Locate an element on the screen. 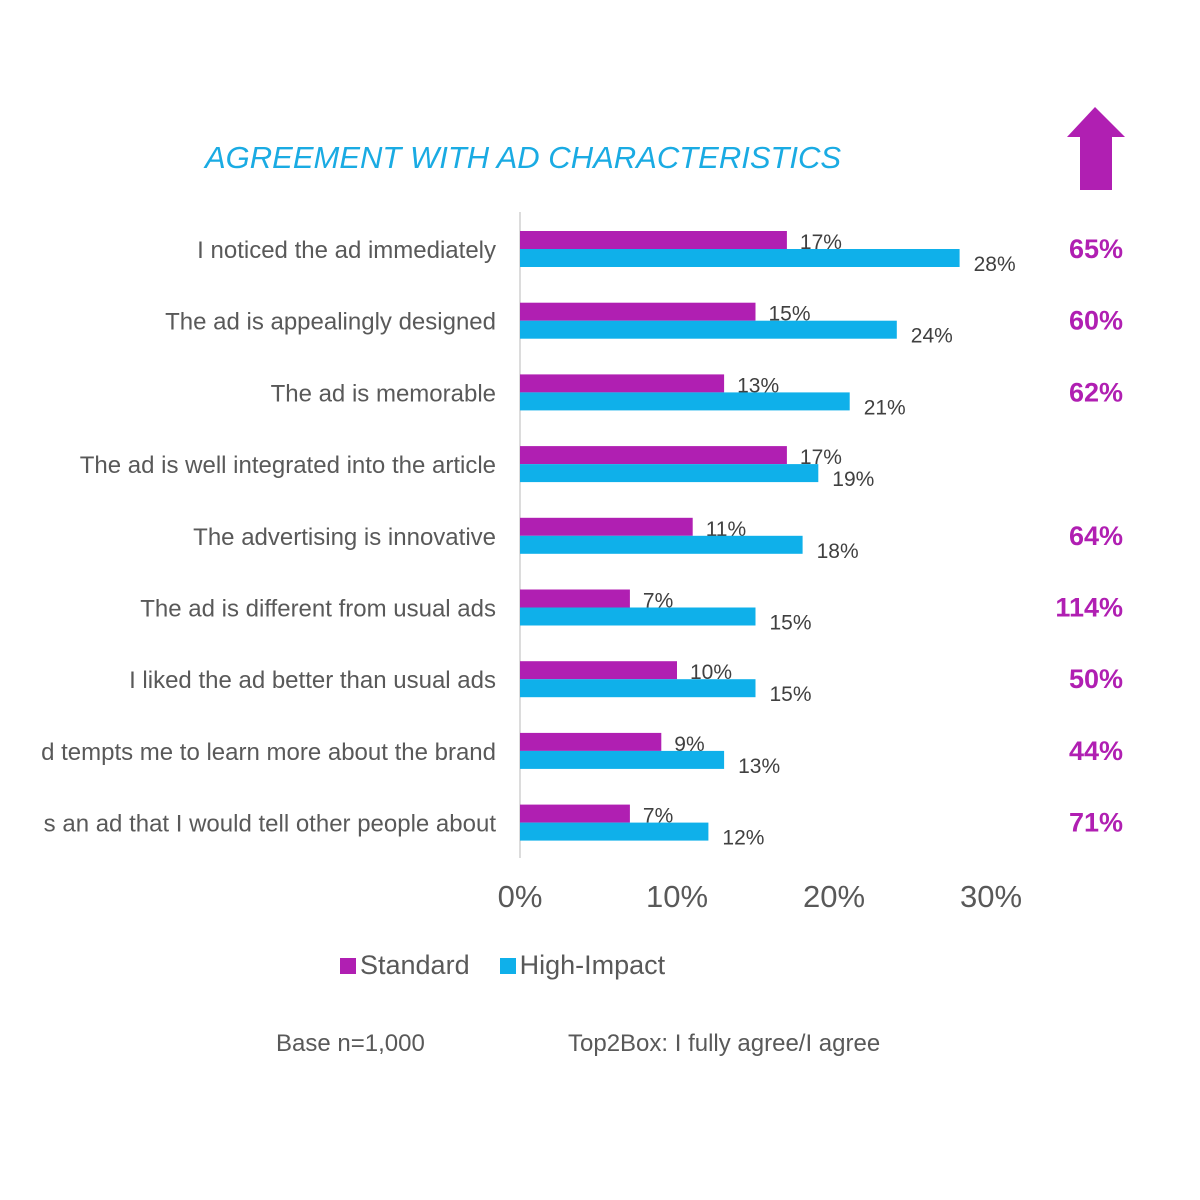  arrow-up-icon is located at coordinates (1096, 148).